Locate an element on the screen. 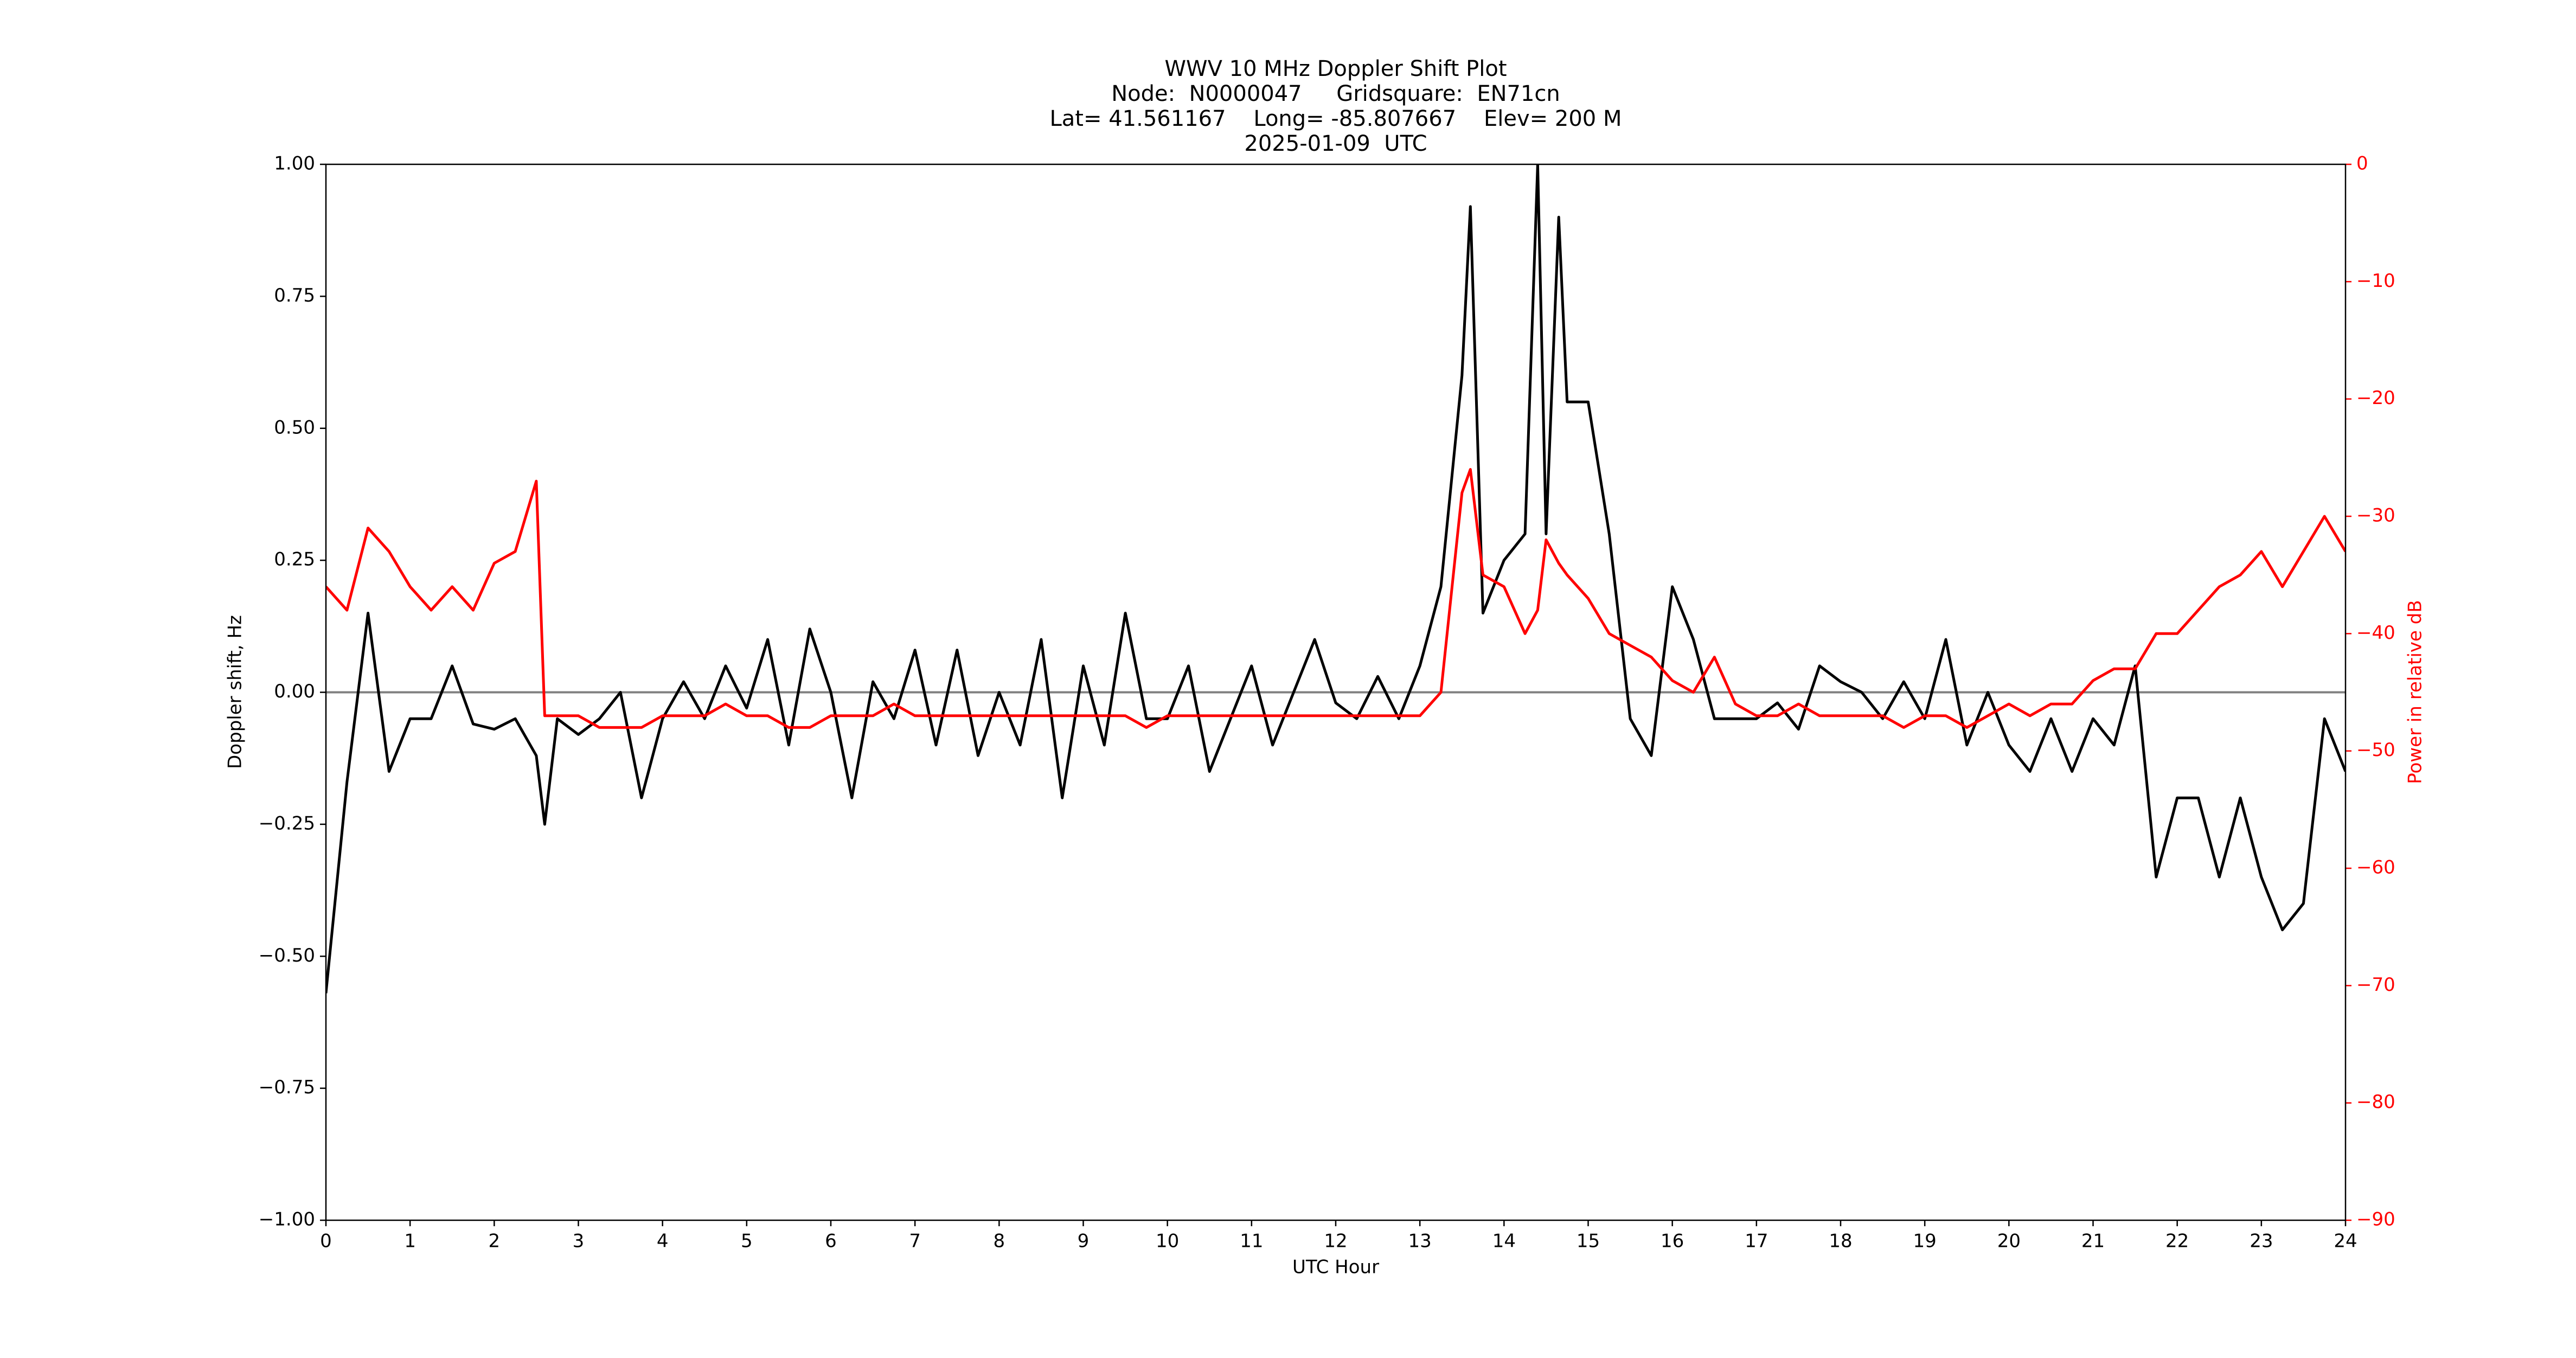 The image size is (2576, 1358). y2-tick-label: −40 is located at coordinates (2375, 633).